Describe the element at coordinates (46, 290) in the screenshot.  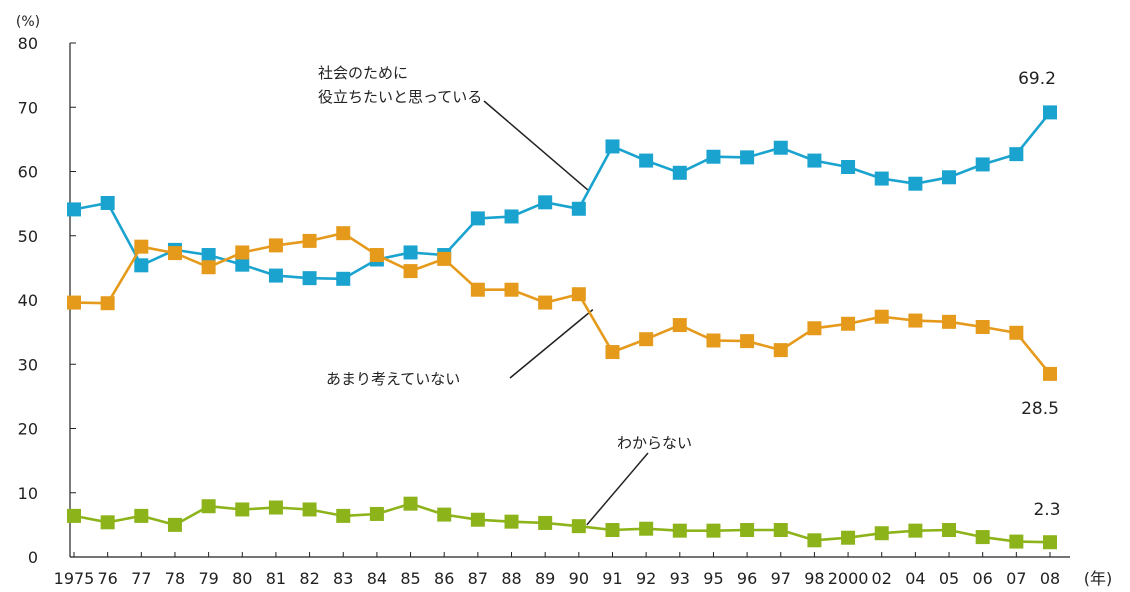
I see `y-axis: 0 10 20 30 40 50 60 70 80 (%)` at that location.